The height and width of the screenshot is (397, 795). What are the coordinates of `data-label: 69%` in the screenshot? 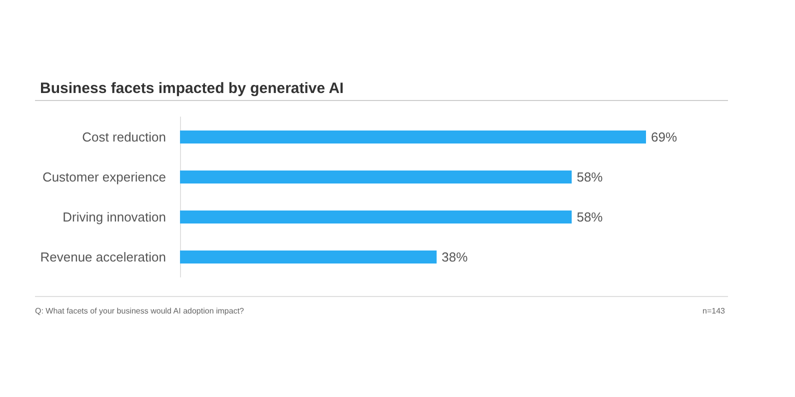 It's located at (664, 137).